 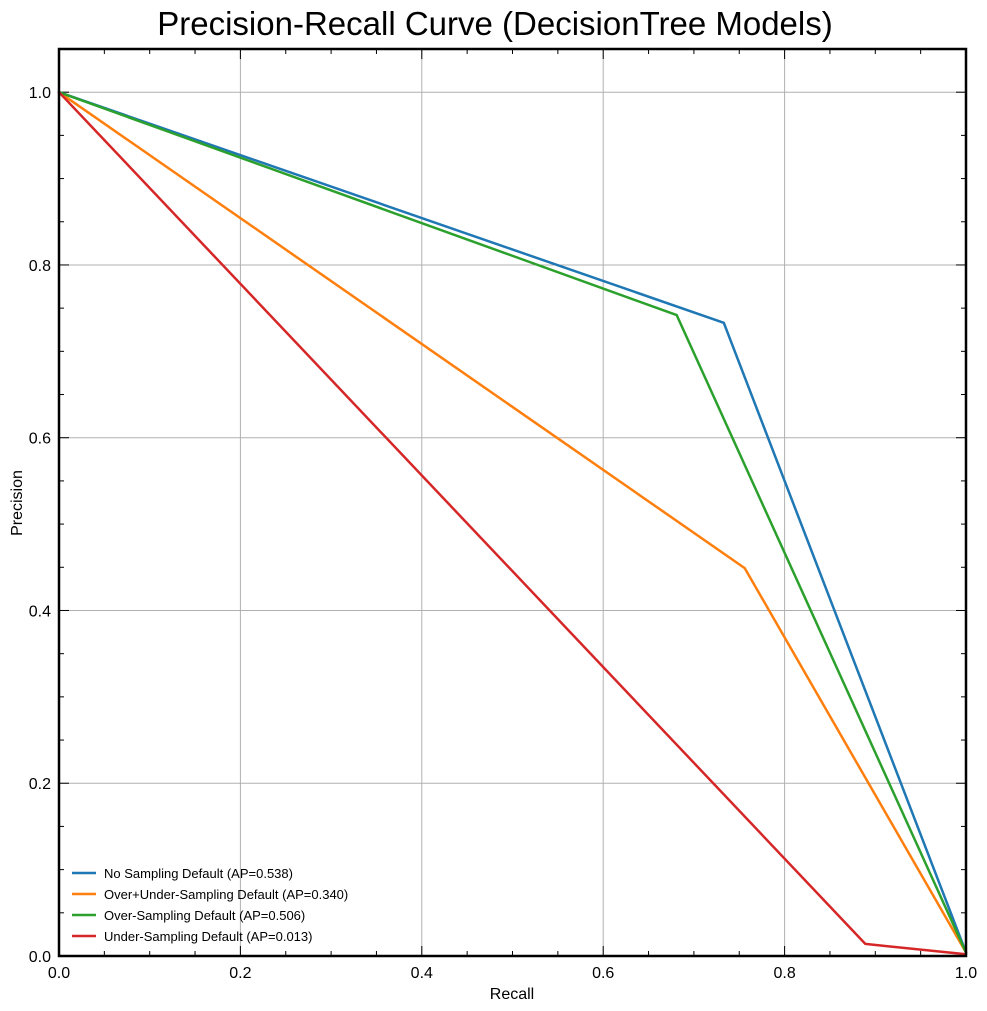 I want to click on y-tick-label: 0.4, so click(x=40, y=611).